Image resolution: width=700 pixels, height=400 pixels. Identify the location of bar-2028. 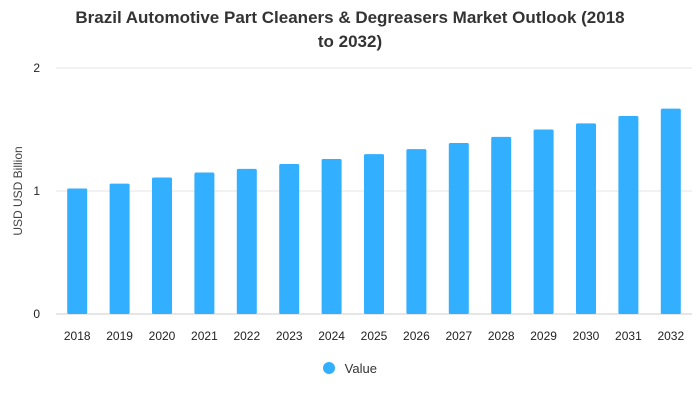
(501, 225).